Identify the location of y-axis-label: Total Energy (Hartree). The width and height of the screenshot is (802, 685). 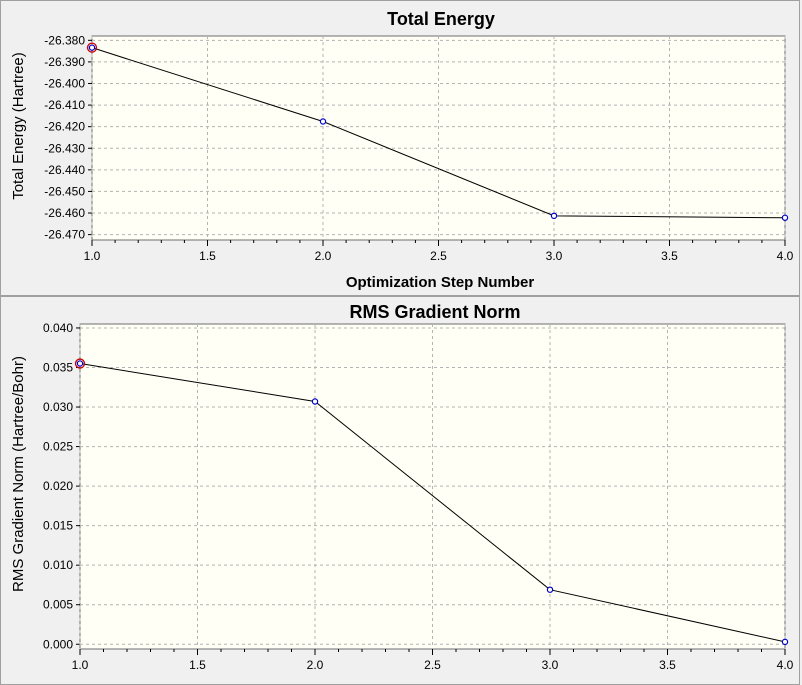
(18, 126).